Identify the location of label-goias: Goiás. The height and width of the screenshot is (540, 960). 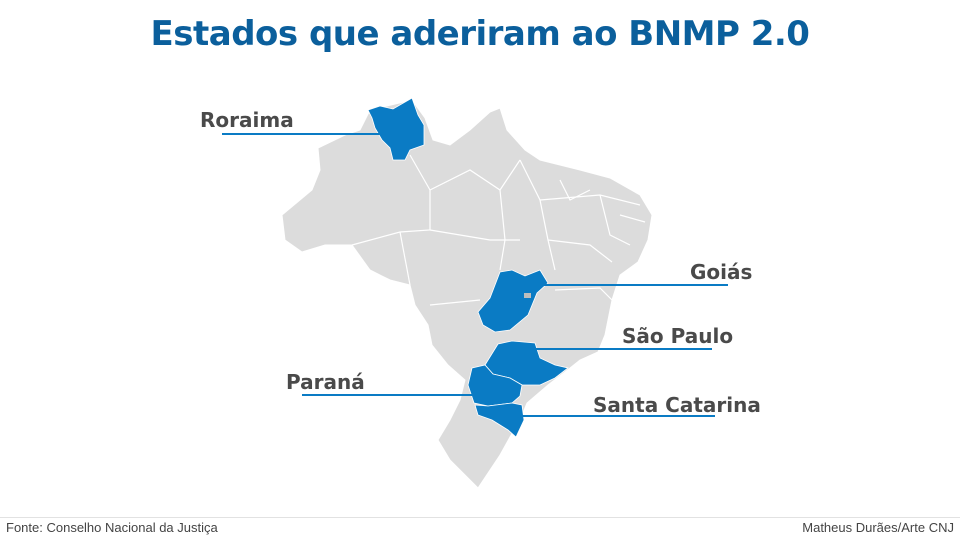
(721, 272).